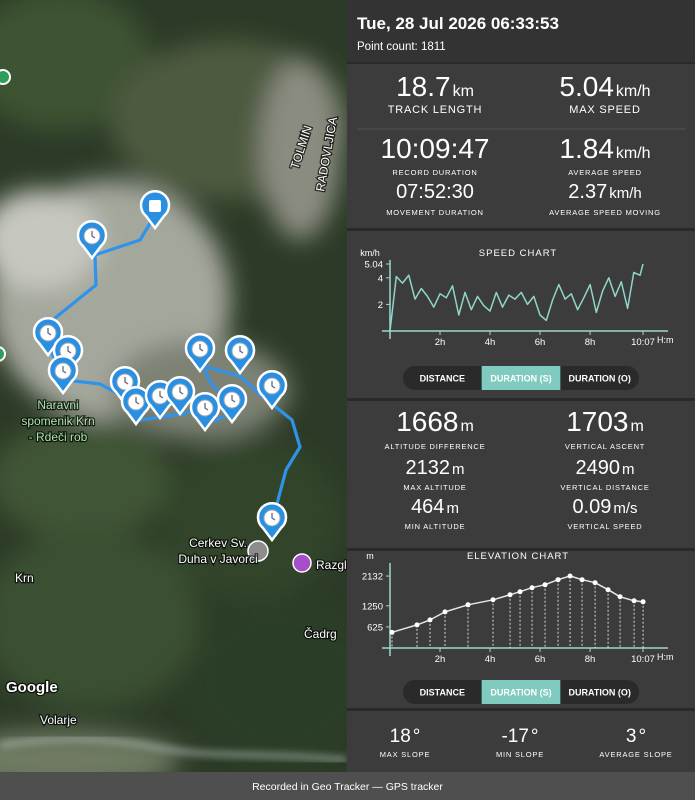 This screenshot has height=800, width=695. I want to click on y-tick-label: 625, so click(375, 627).